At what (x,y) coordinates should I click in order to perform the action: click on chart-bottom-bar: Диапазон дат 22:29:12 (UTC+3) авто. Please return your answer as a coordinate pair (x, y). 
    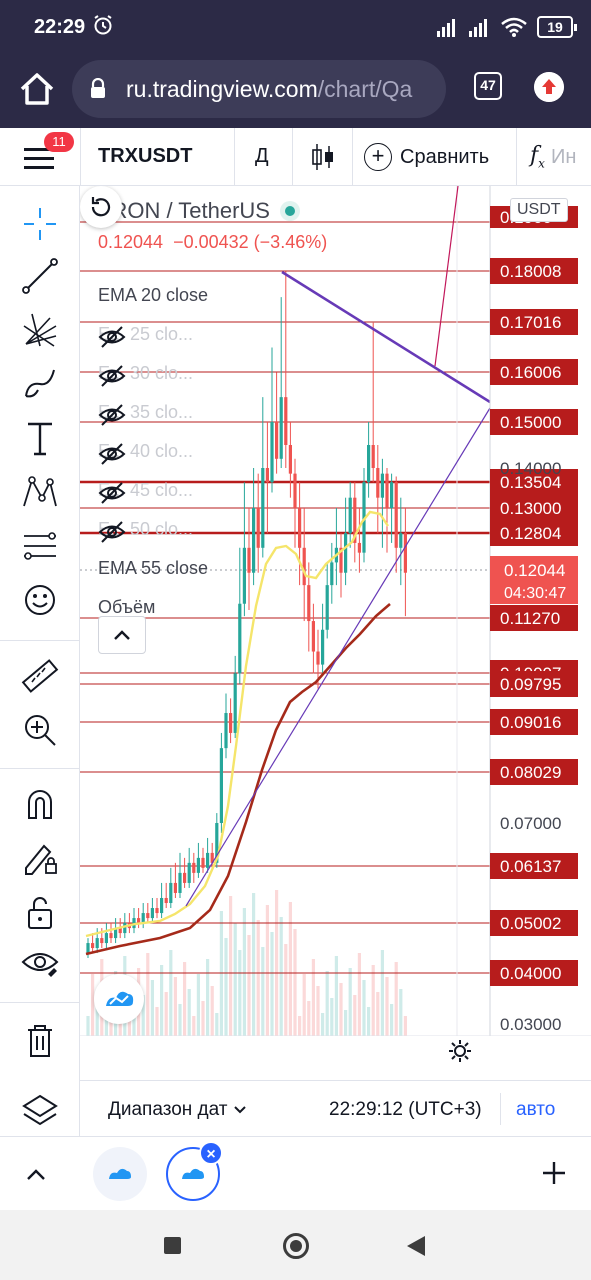
    Looking at the image, I should click on (335, 1108).